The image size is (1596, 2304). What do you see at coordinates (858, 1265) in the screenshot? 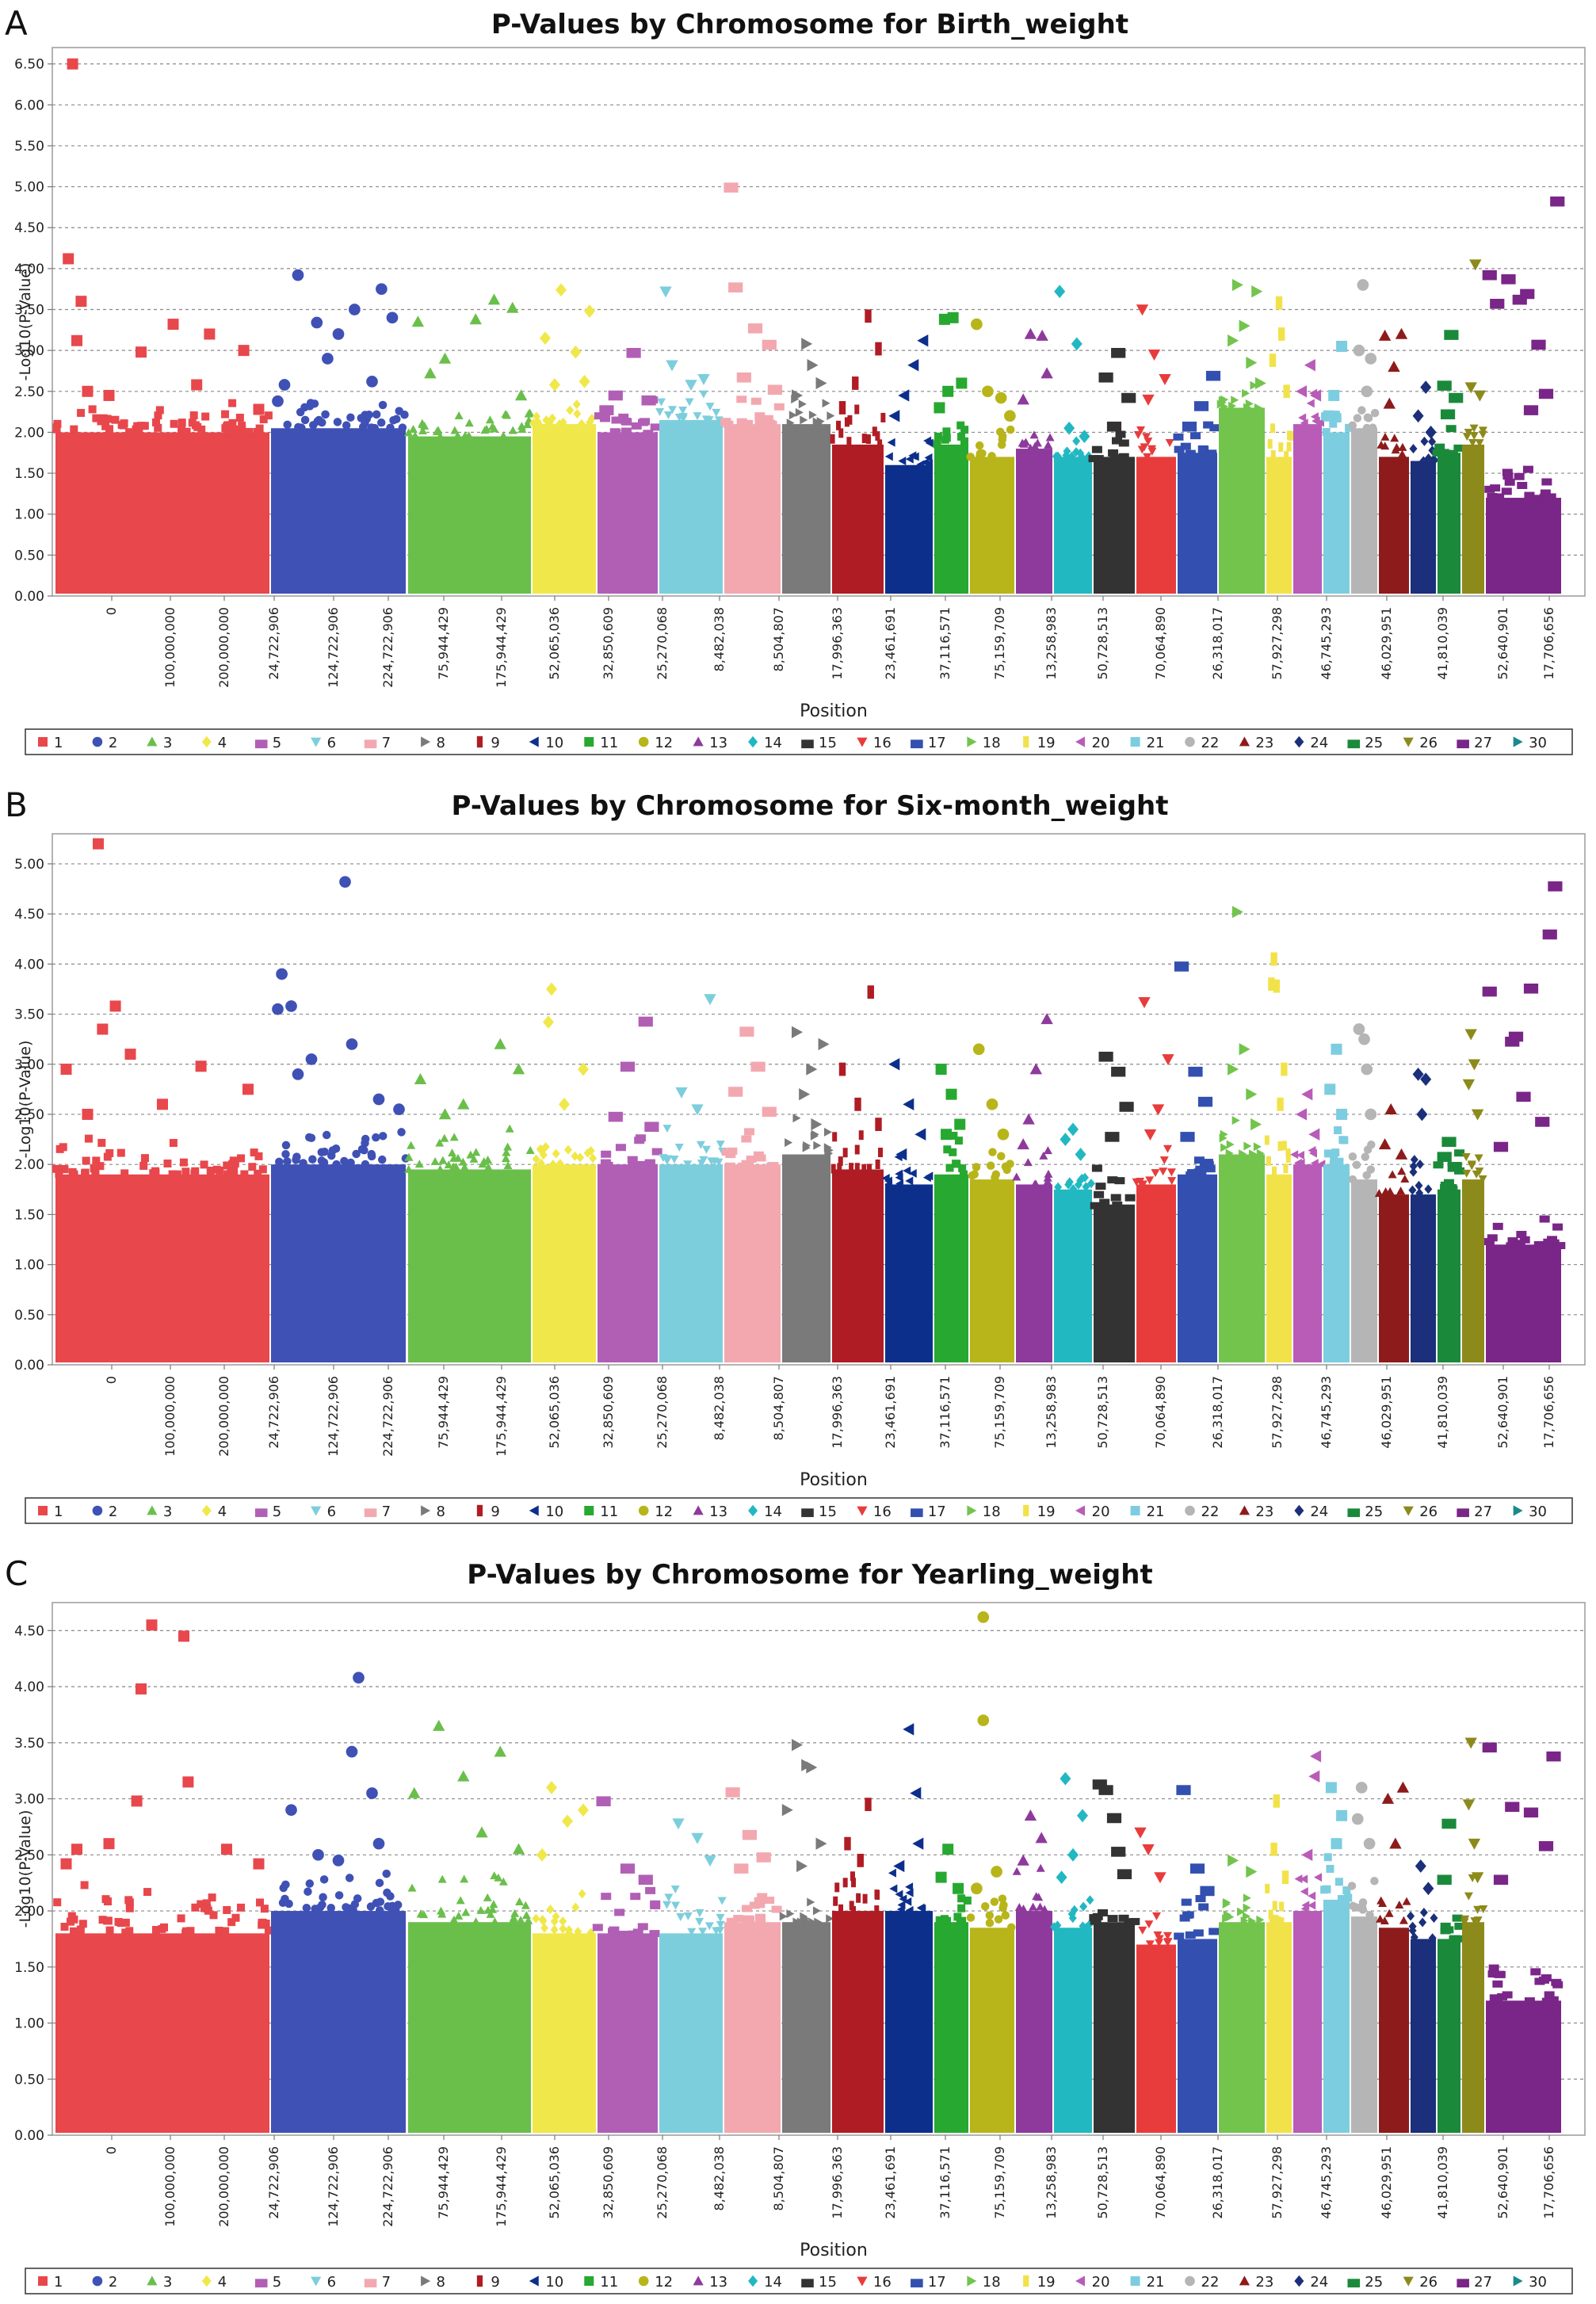
I see `chromosome-9-dense-points` at bounding box center [858, 1265].